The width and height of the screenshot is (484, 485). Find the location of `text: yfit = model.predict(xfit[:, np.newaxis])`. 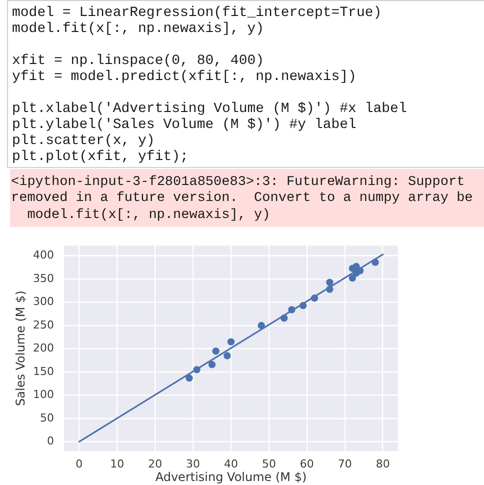

text: yfit = model.predict(xfit[:, np.newaxis]) is located at coordinates (184, 77).